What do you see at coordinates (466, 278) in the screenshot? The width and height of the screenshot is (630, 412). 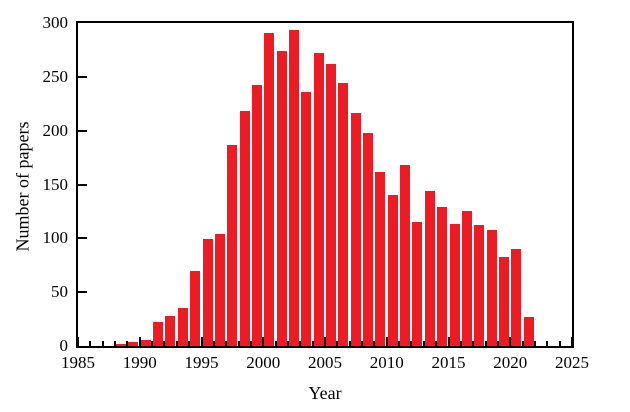 I see `bar-2016` at bounding box center [466, 278].